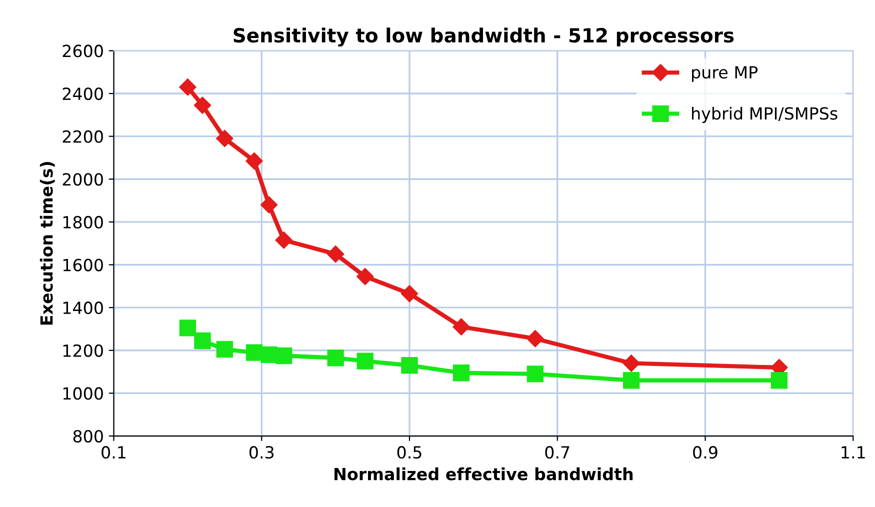 The width and height of the screenshot is (875, 507). What do you see at coordinates (725, 74) in the screenshot?
I see `legend-label: pure MP` at bounding box center [725, 74].